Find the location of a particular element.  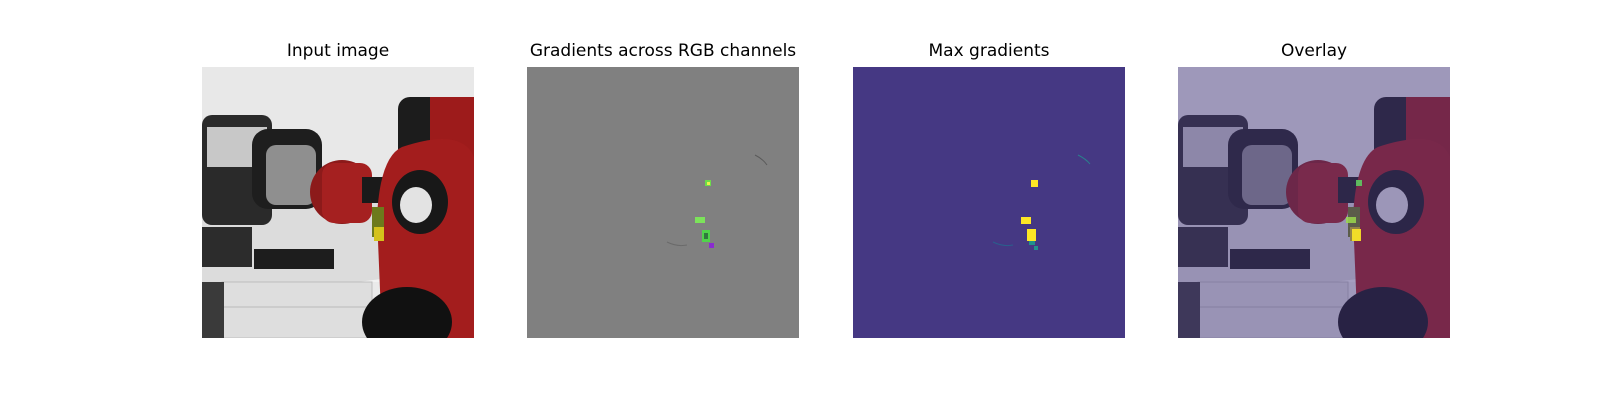

panel-title: Max gradients is located at coordinates (989, 51).